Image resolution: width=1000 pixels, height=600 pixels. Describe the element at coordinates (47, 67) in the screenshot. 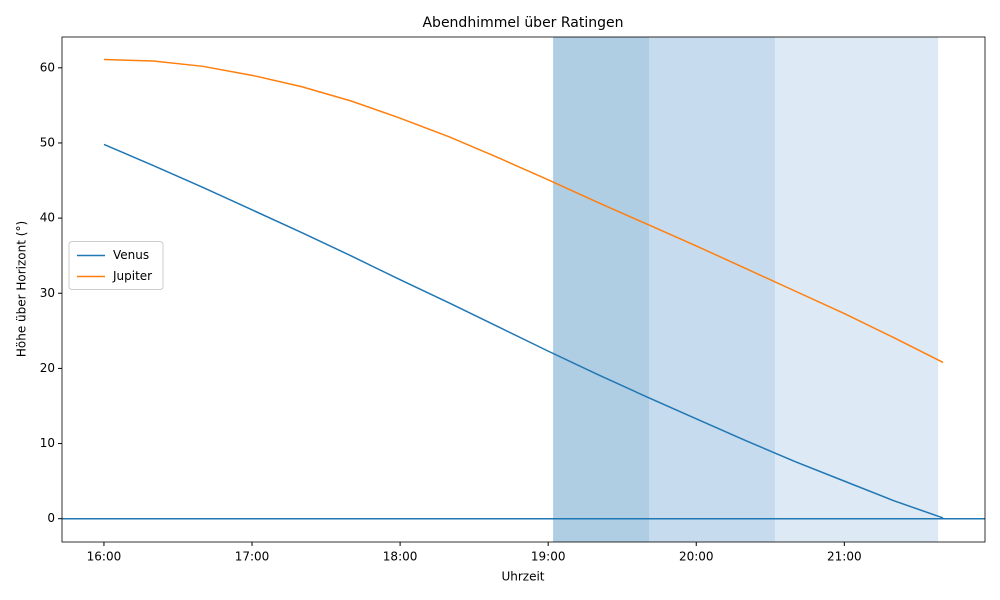

I see `y-tick-label: 60` at that location.